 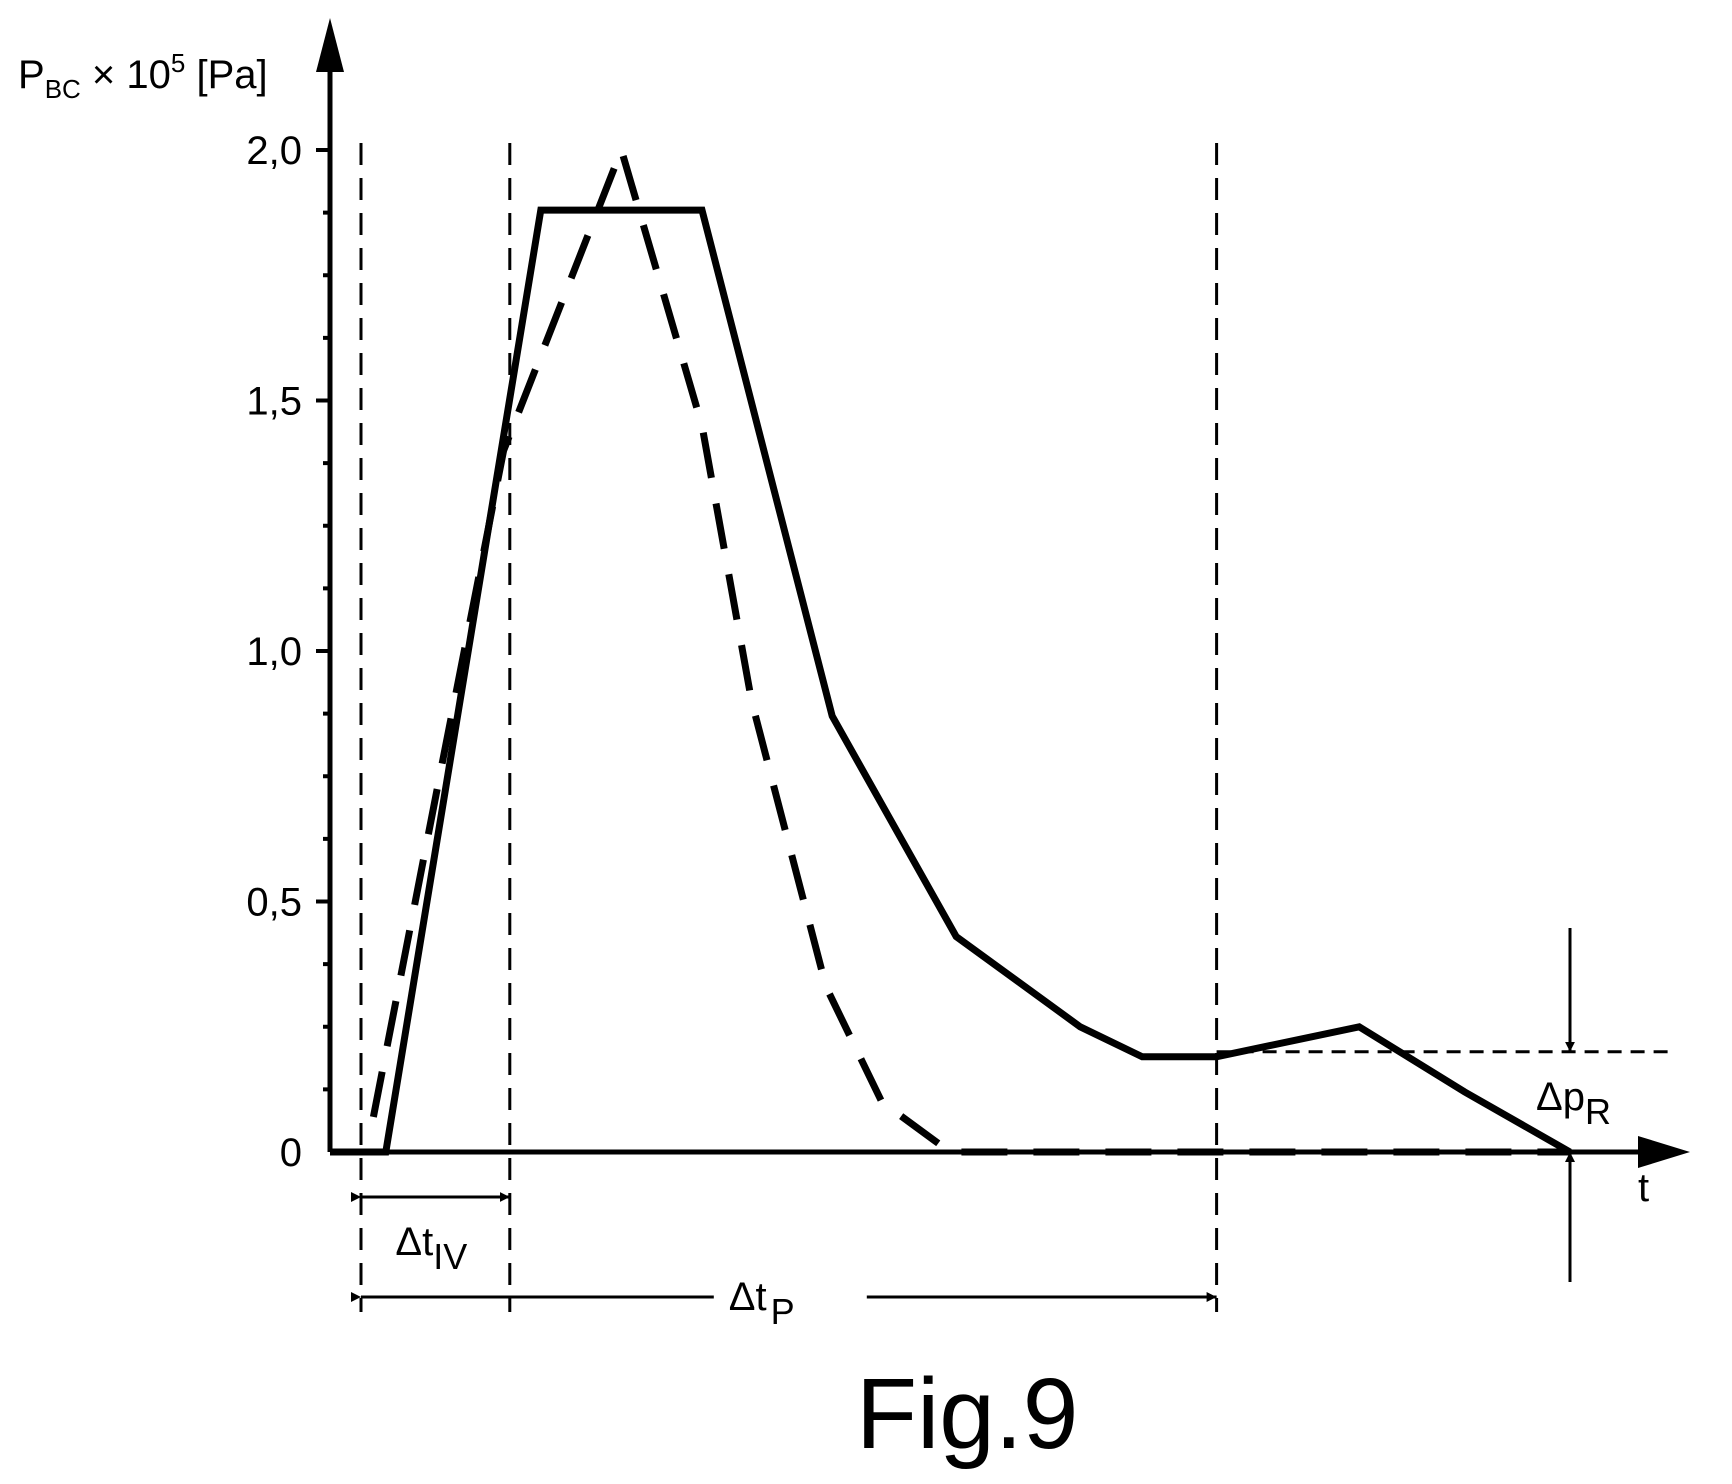 I want to click on dp-r-label: ΔpR, so click(x=1573, y=1103).